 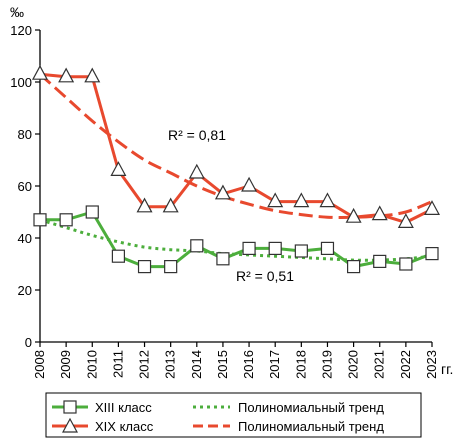 What do you see at coordinates (117, 364) in the screenshot?
I see `x-tick-label: 2011` at bounding box center [117, 364].